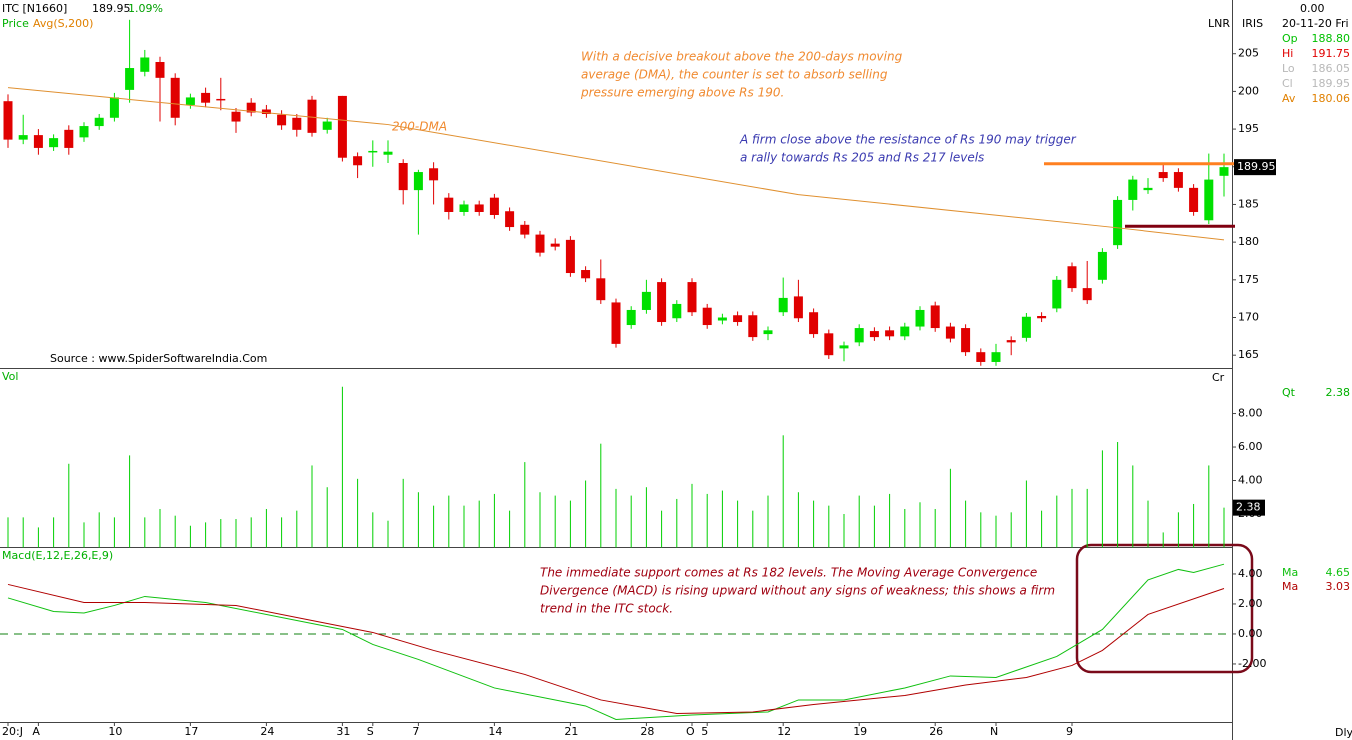  What do you see at coordinates (57, 555) in the screenshot?
I see `panel-title: Macd(E,12,E,26,E,9)` at bounding box center [57, 555].